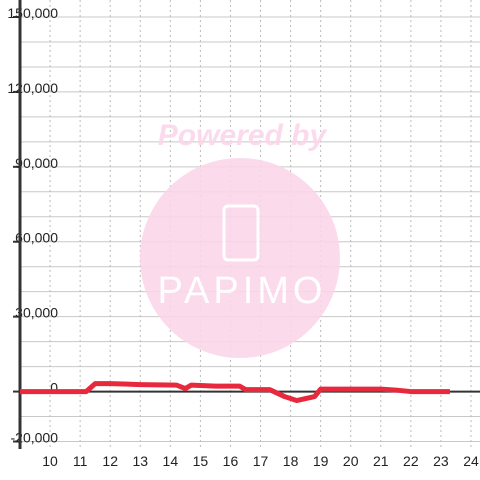  Describe the element at coordinates (36, 163) in the screenshot. I see `y-tick-label: 90,000` at that location.